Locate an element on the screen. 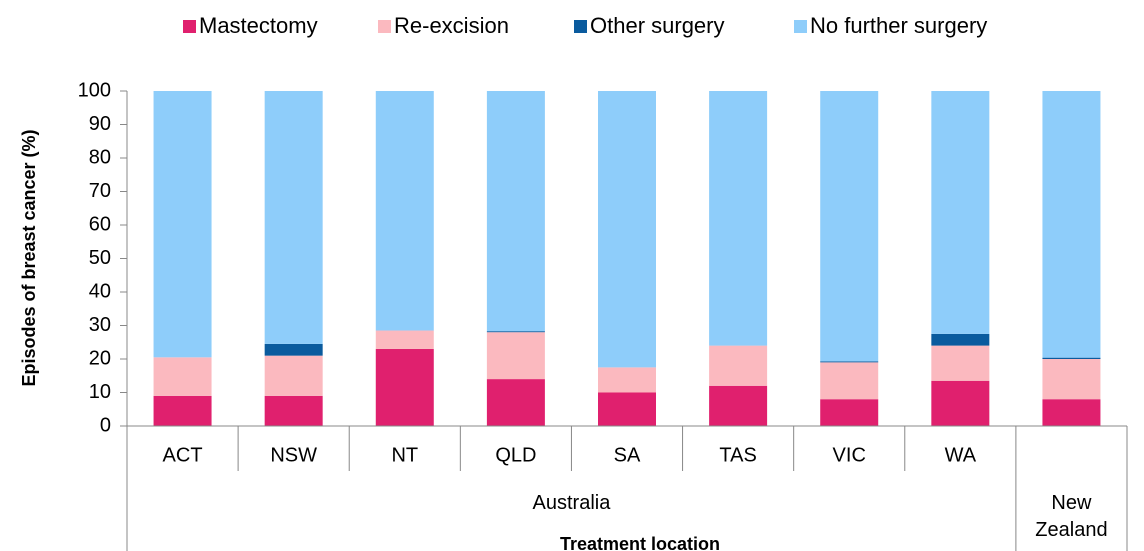 The width and height of the screenshot is (1144, 551). x-tick-label: WA is located at coordinates (961, 455).